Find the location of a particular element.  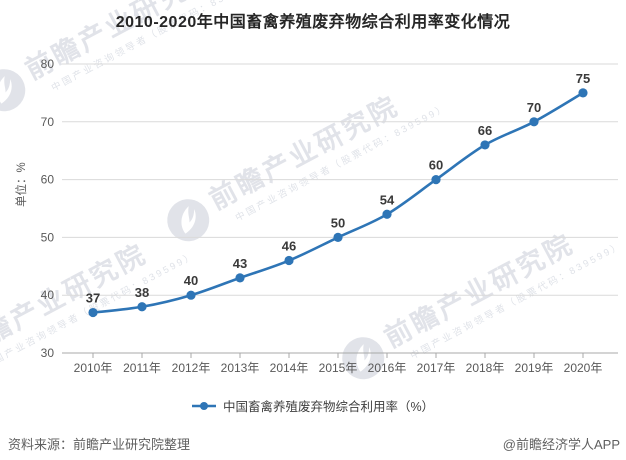

data-point-label: 50 is located at coordinates (338, 222).